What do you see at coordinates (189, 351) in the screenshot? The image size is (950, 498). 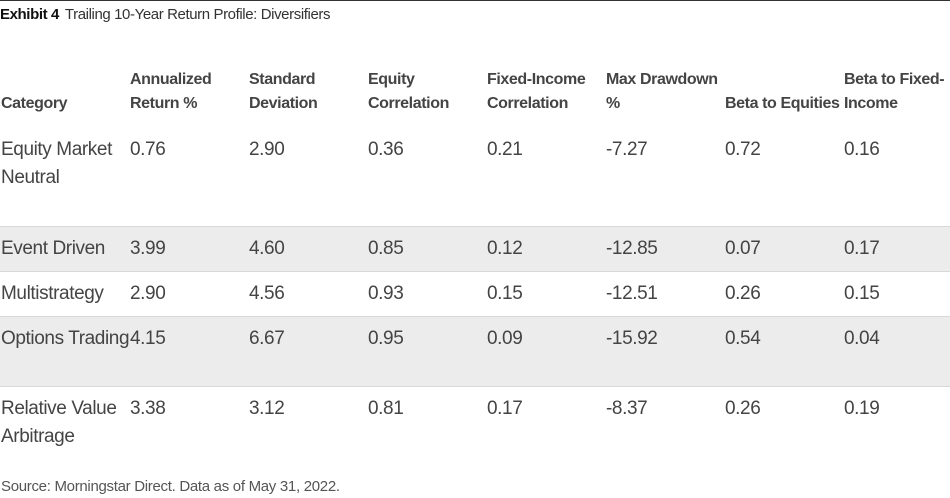 I see `cell-annualized-return: 4.15` at bounding box center [189, 351].